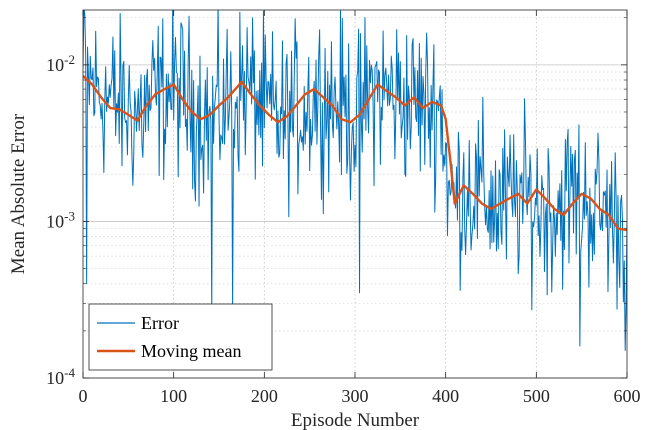  I want to click on y-tick-label: 10⁻², so click(60, 63).